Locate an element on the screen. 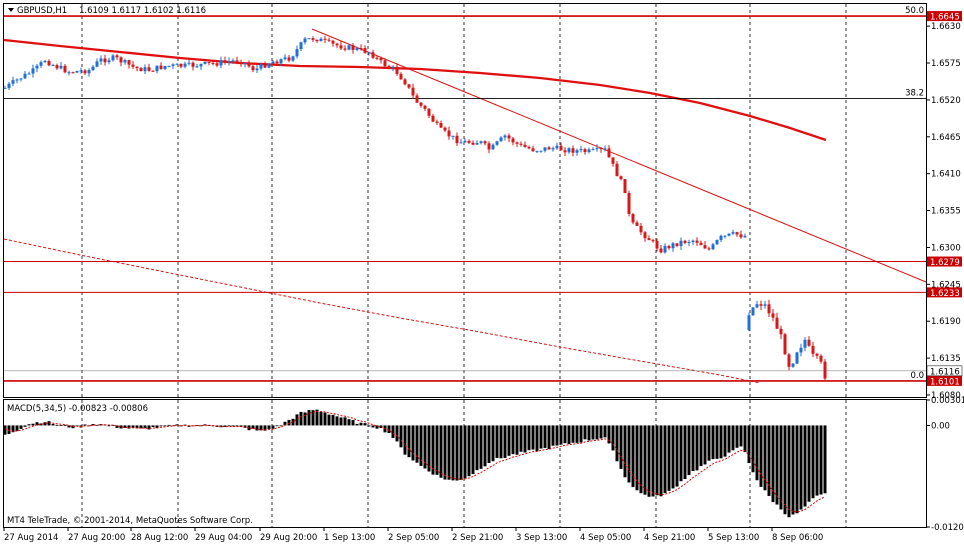  price-tick-label: 1.6190 is located at coordinates (946, 322).